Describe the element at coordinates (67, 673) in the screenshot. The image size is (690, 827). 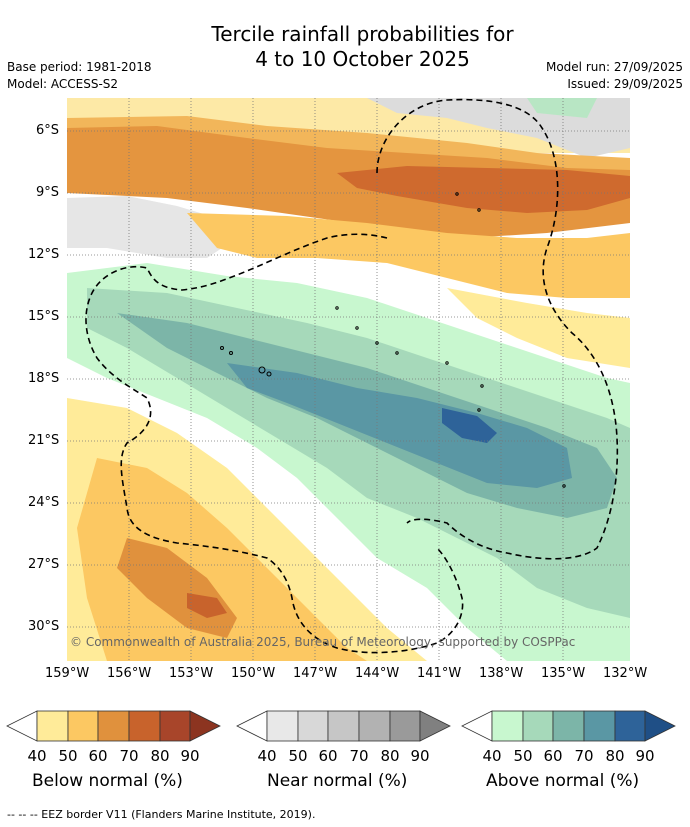
I see `lon-label-159w: 159°W` at that location.